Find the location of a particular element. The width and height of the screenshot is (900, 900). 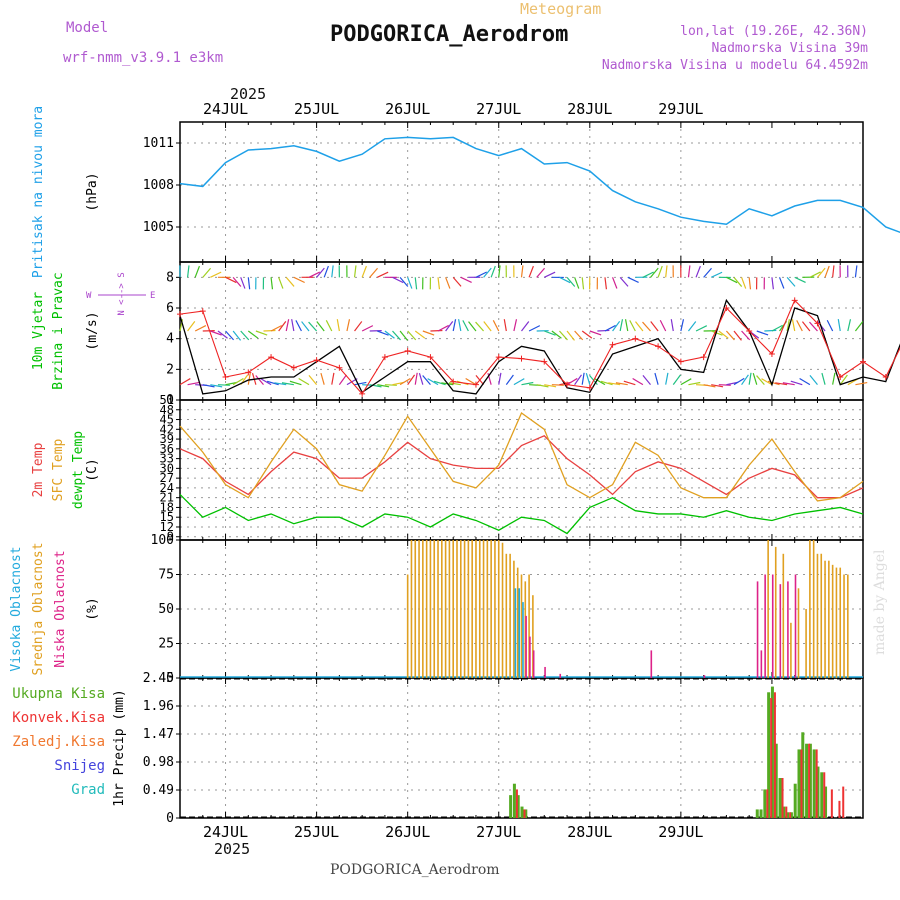

side-label-pressure: Pritisak na nivou mora is located at coordinates (38, 192).